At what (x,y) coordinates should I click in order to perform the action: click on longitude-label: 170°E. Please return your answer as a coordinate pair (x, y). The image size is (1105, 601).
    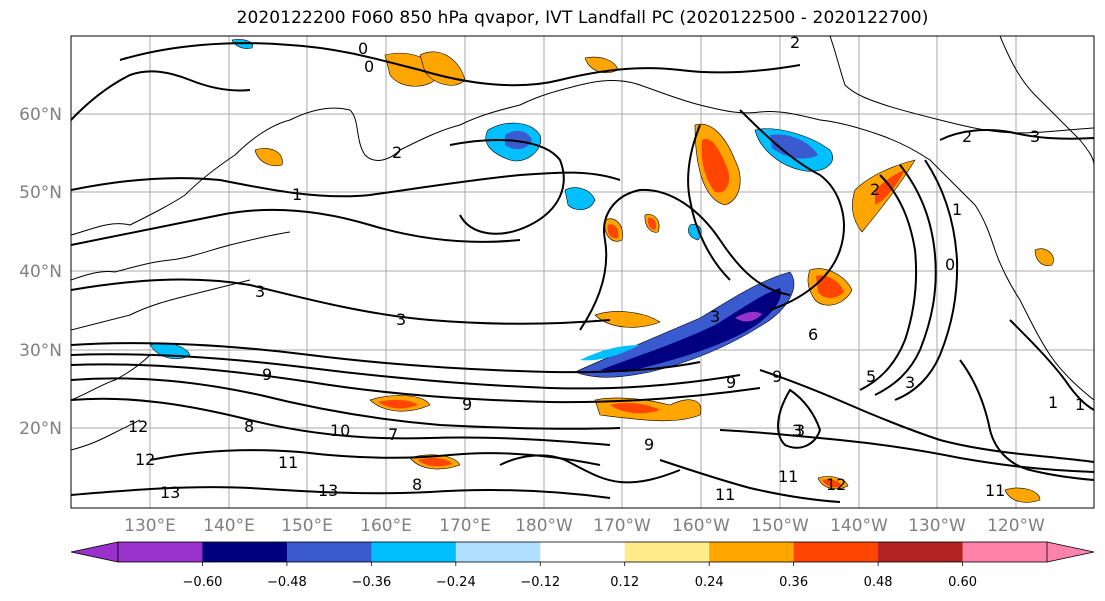
    Looking at the image, I should click on (465, 526).